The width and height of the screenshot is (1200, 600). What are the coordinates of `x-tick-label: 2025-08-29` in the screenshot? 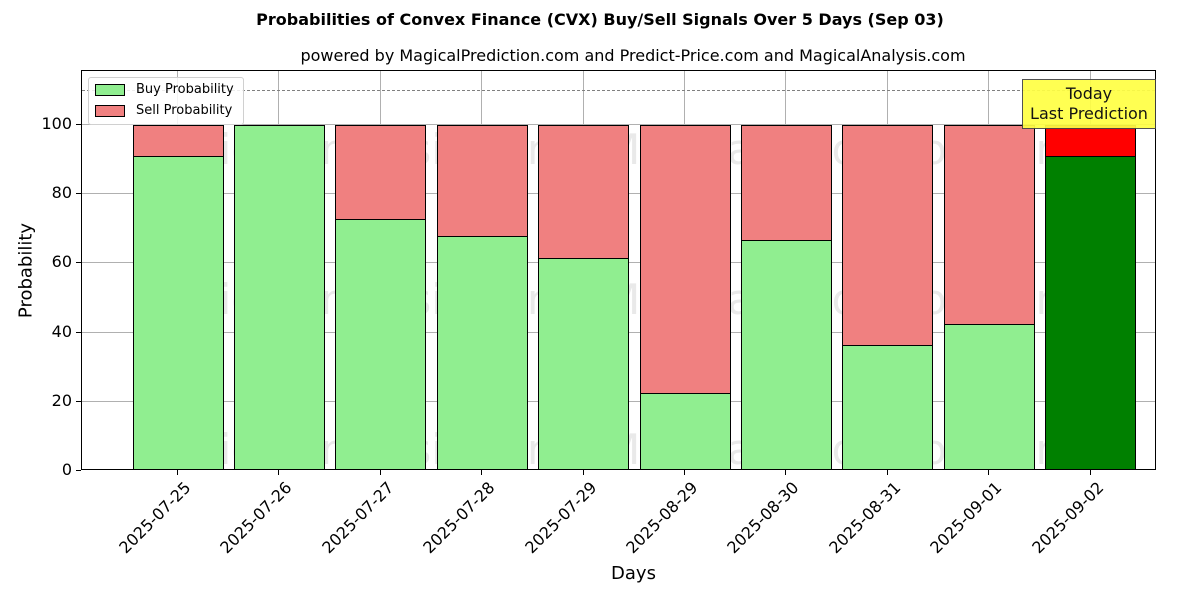 It's located at (662, 518).